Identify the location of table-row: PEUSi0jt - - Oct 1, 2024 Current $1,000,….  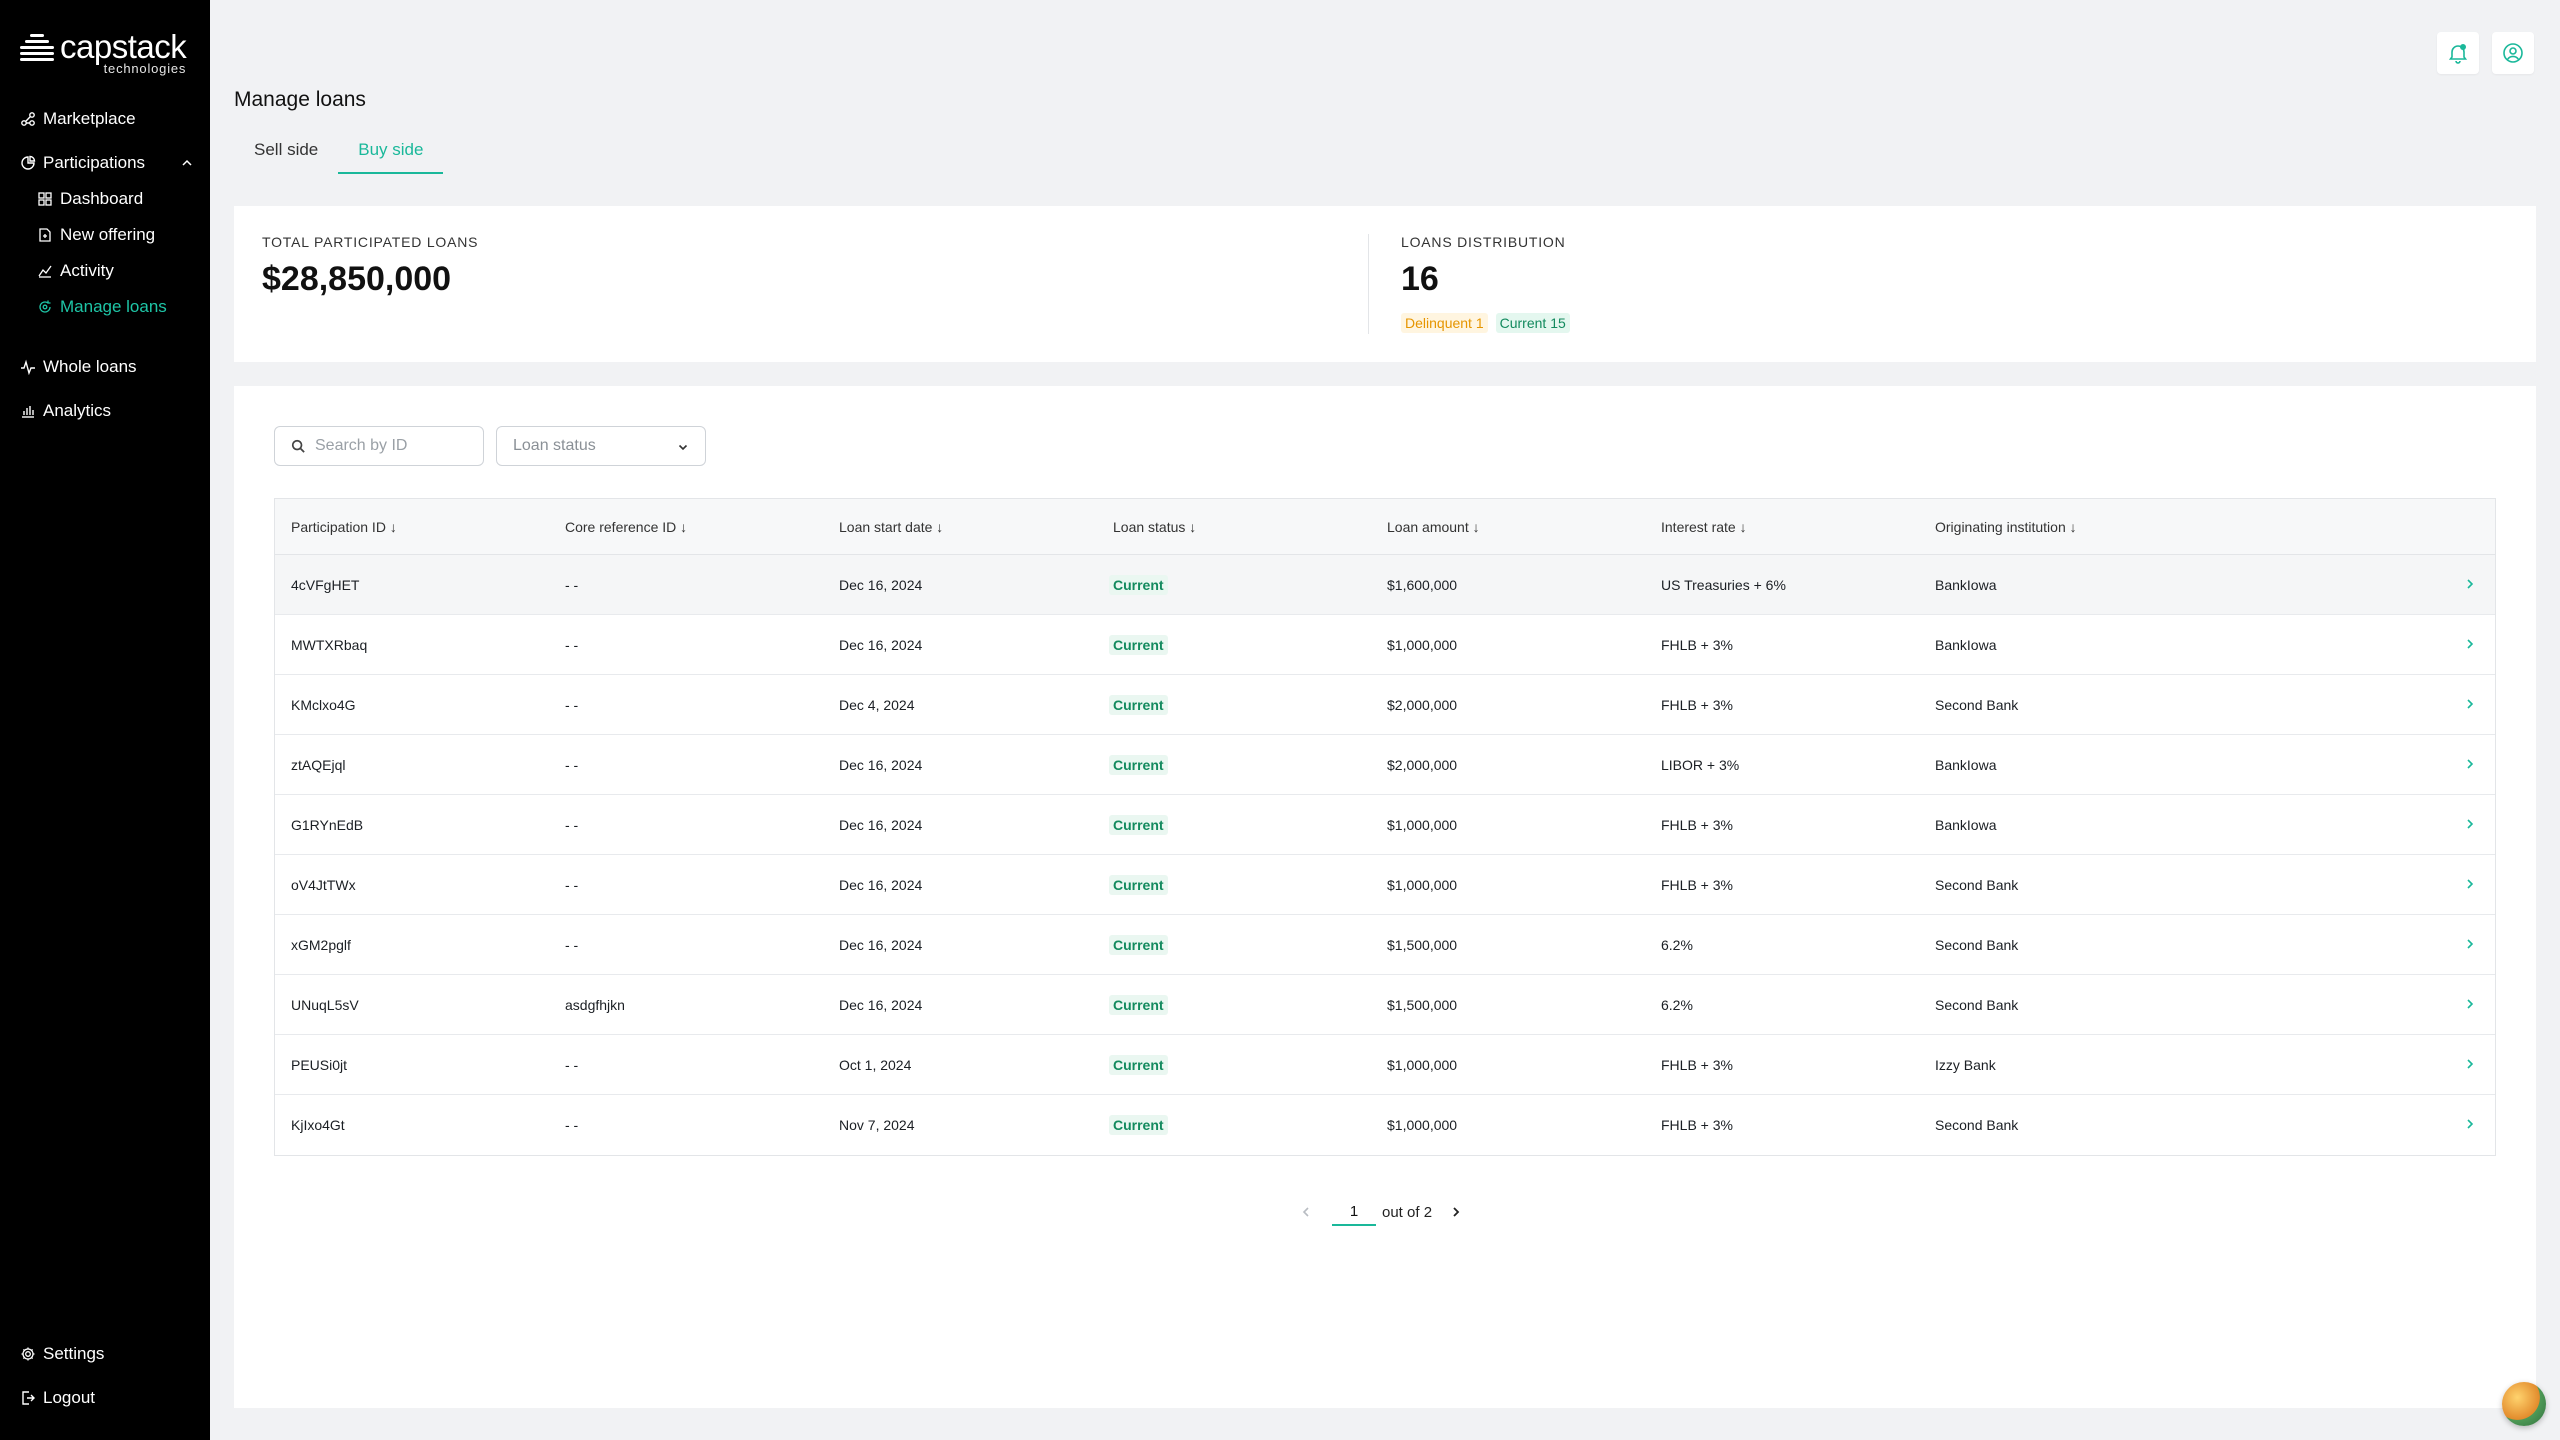
(1385, 1065).